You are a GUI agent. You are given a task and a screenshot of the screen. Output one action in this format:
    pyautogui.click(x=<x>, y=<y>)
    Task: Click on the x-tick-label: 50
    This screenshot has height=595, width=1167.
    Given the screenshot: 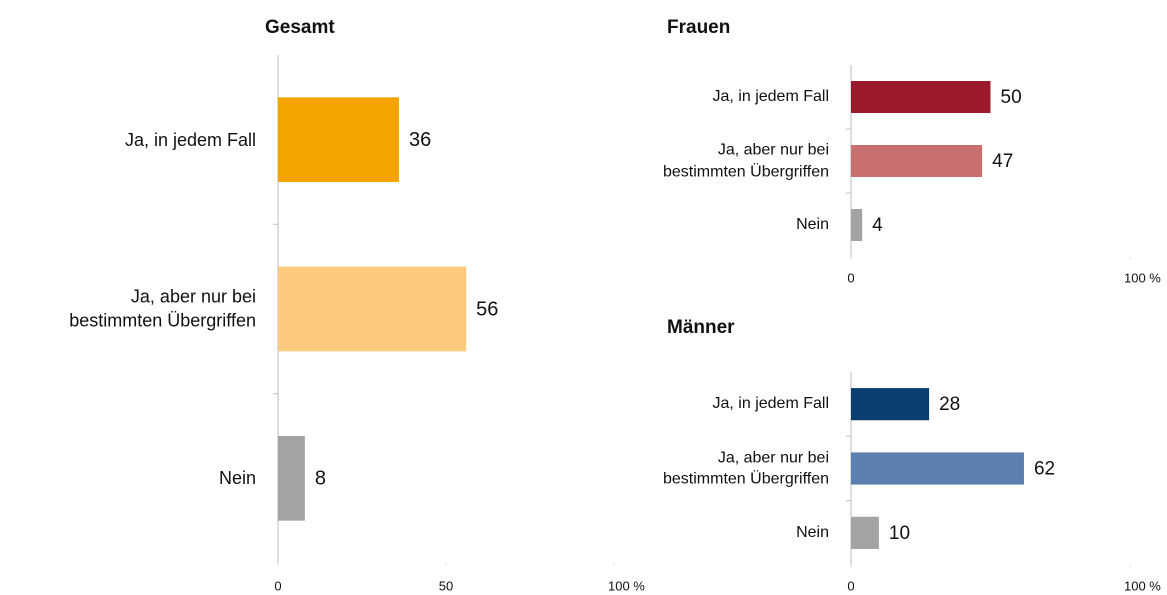 What is the action you would take?
    pyautogui.click(x=446, y=585)
    